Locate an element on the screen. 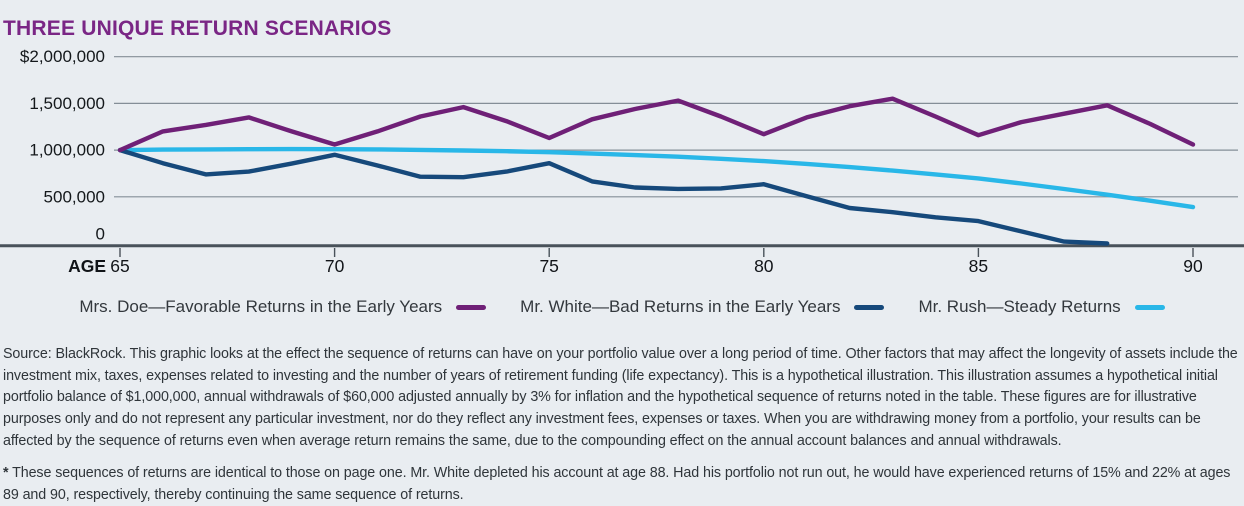 Image resolution: width=1244 pixels, height=506 pixels. x-axis-tick-label: 90 is located at coordinates (1193, 266).